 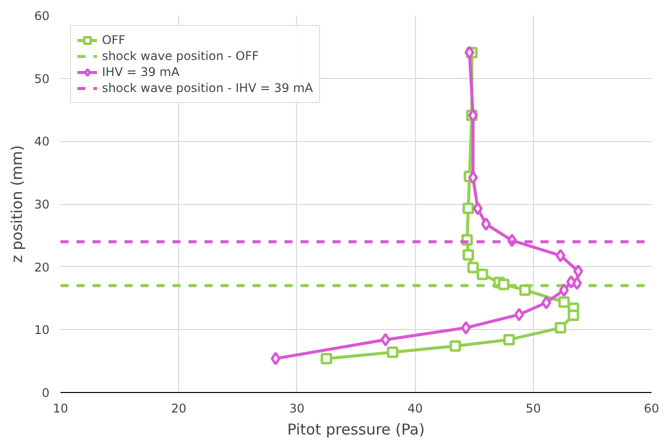 What do you see at coordinates (17, 204) in the screenshot?
I see `y-axis-title: z position (mm)` at bounding box center [17, 204].